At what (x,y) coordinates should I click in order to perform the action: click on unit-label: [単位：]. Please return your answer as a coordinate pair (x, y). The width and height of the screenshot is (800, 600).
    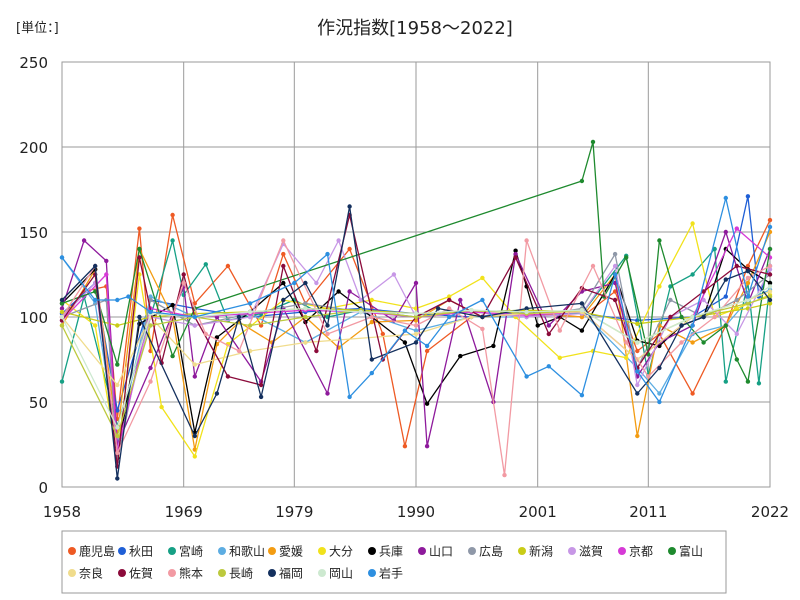
    Looking at the image, I should click on (37, 28).